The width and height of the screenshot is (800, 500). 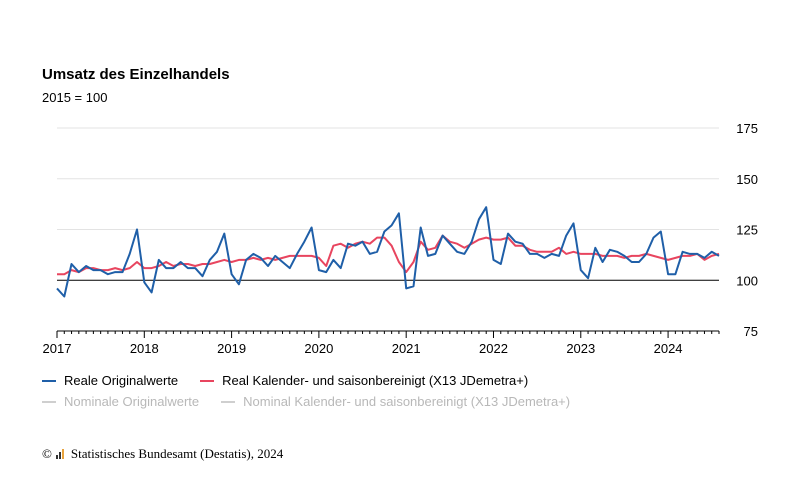 I want to click on chart-subtitle: 2015 = 100, so click(x=75, y=97).